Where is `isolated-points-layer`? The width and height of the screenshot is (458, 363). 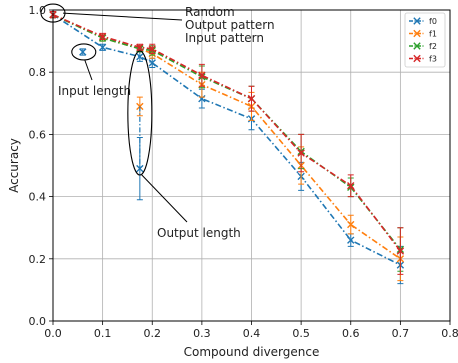
isolated-points-layer is located at coordinates (111, 124).